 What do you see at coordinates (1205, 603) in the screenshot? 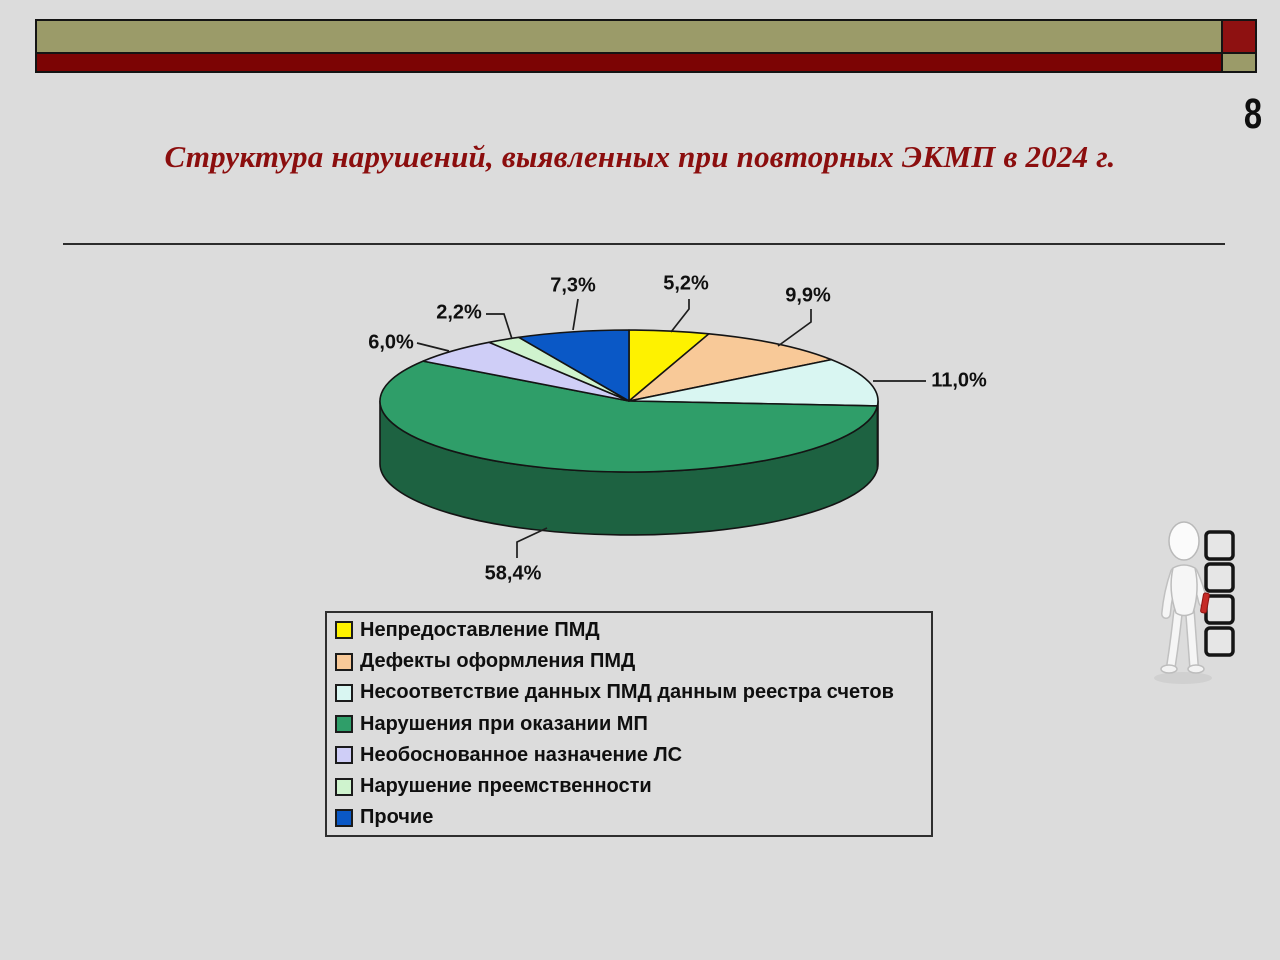
I see `red-marker-icon` at bounding box center [1205, 603].